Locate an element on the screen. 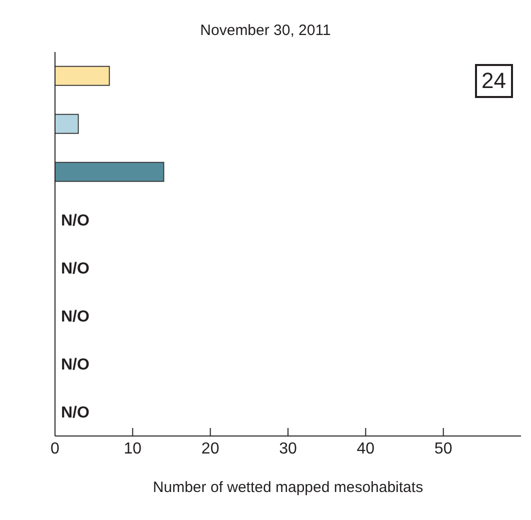 The height and width of the screenshot is (520, 531). x-tick-label: 30 is located at coordinates (288, 449).